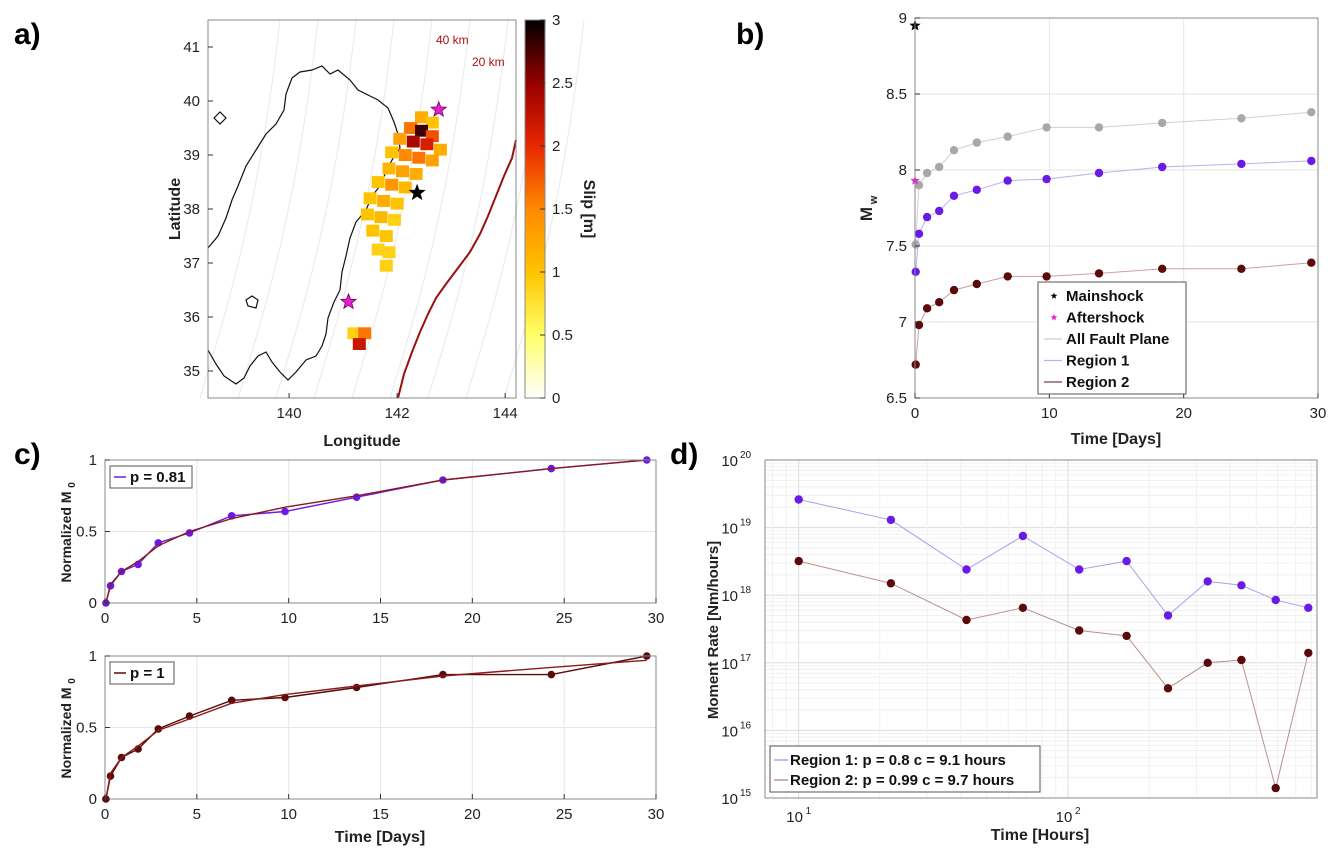 The width and height of the screenshot is (1328, 848). Describe the element at coordinates (746, 523) in the screenshot. I see `ytick-exponent: 19` at that location.